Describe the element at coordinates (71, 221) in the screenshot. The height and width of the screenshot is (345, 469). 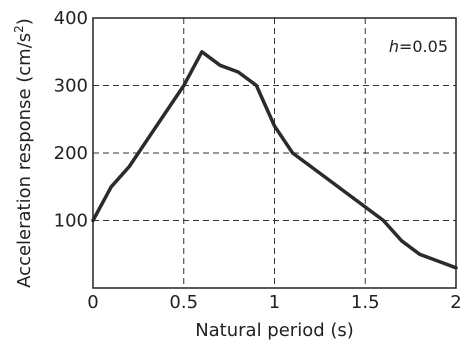
I see `y-tick-label: 100` at that location.